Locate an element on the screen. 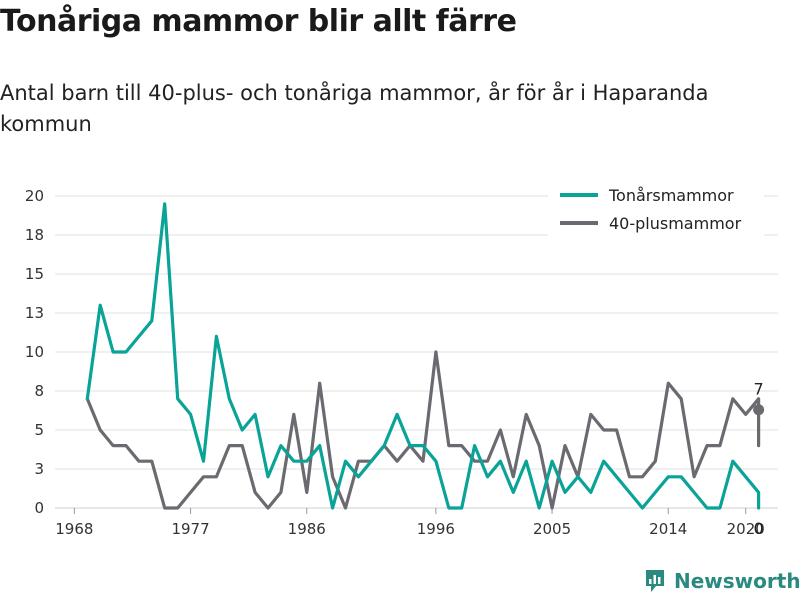 The height and width of the screenshot is (600, 800). end-label-tonarsmammor: 0 is located at coordinates (759, 528).